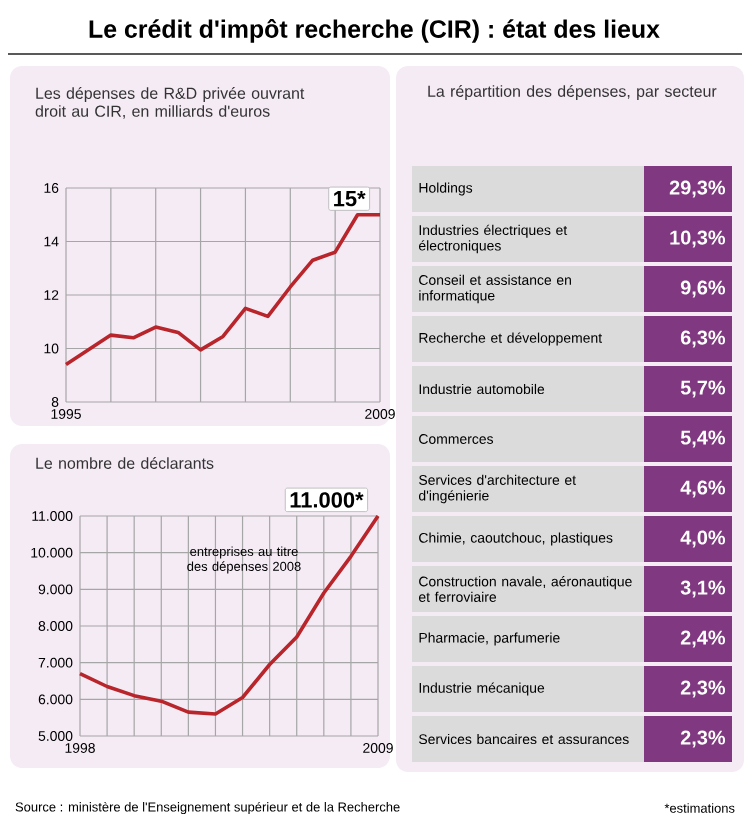 This screenshot has width=750, height=830. I want to click on text: 2,4%, so click(703, 639).